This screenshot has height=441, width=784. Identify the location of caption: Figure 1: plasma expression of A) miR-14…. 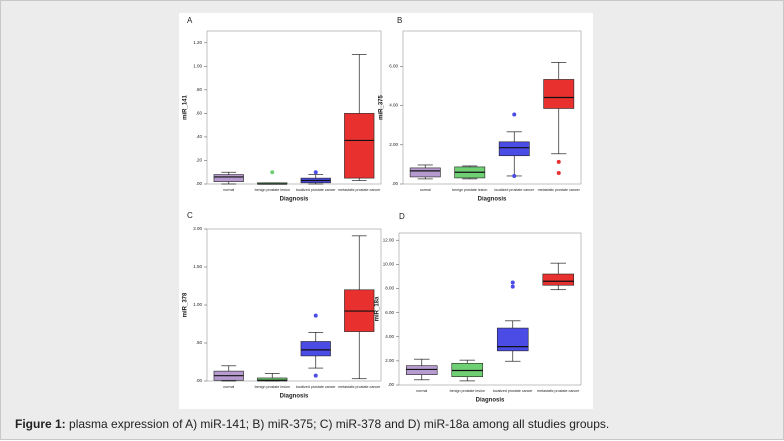
(312, 424).